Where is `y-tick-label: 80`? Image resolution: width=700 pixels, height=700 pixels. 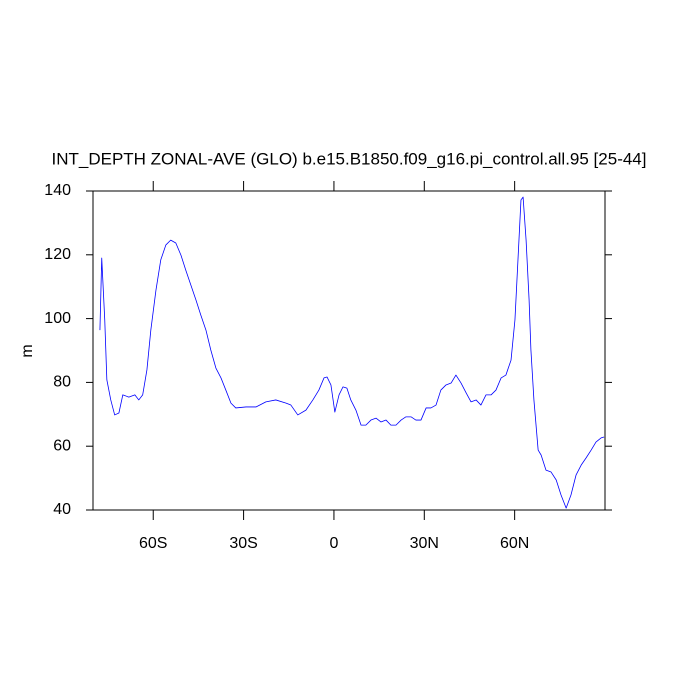
y-tick-label: 80 is located at coordinates (62, 382).